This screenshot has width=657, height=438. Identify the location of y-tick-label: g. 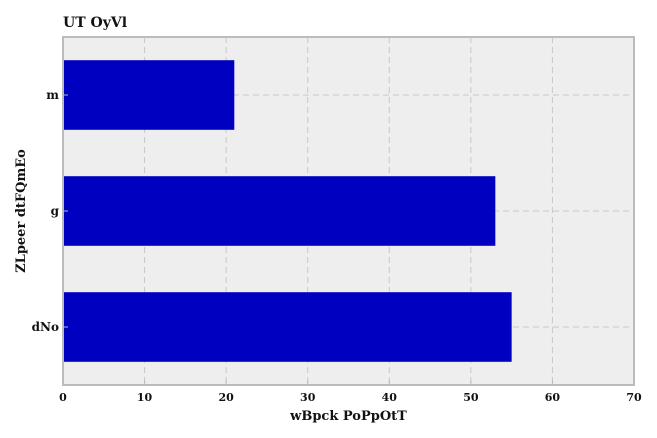
(55, 211).